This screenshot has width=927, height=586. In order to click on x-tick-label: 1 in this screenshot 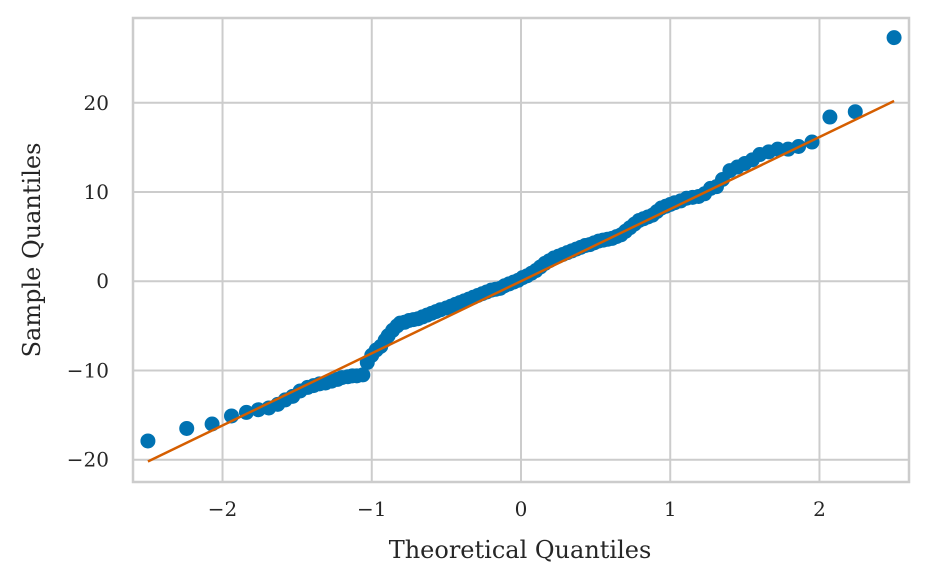, I will do `click(670, 509)`.